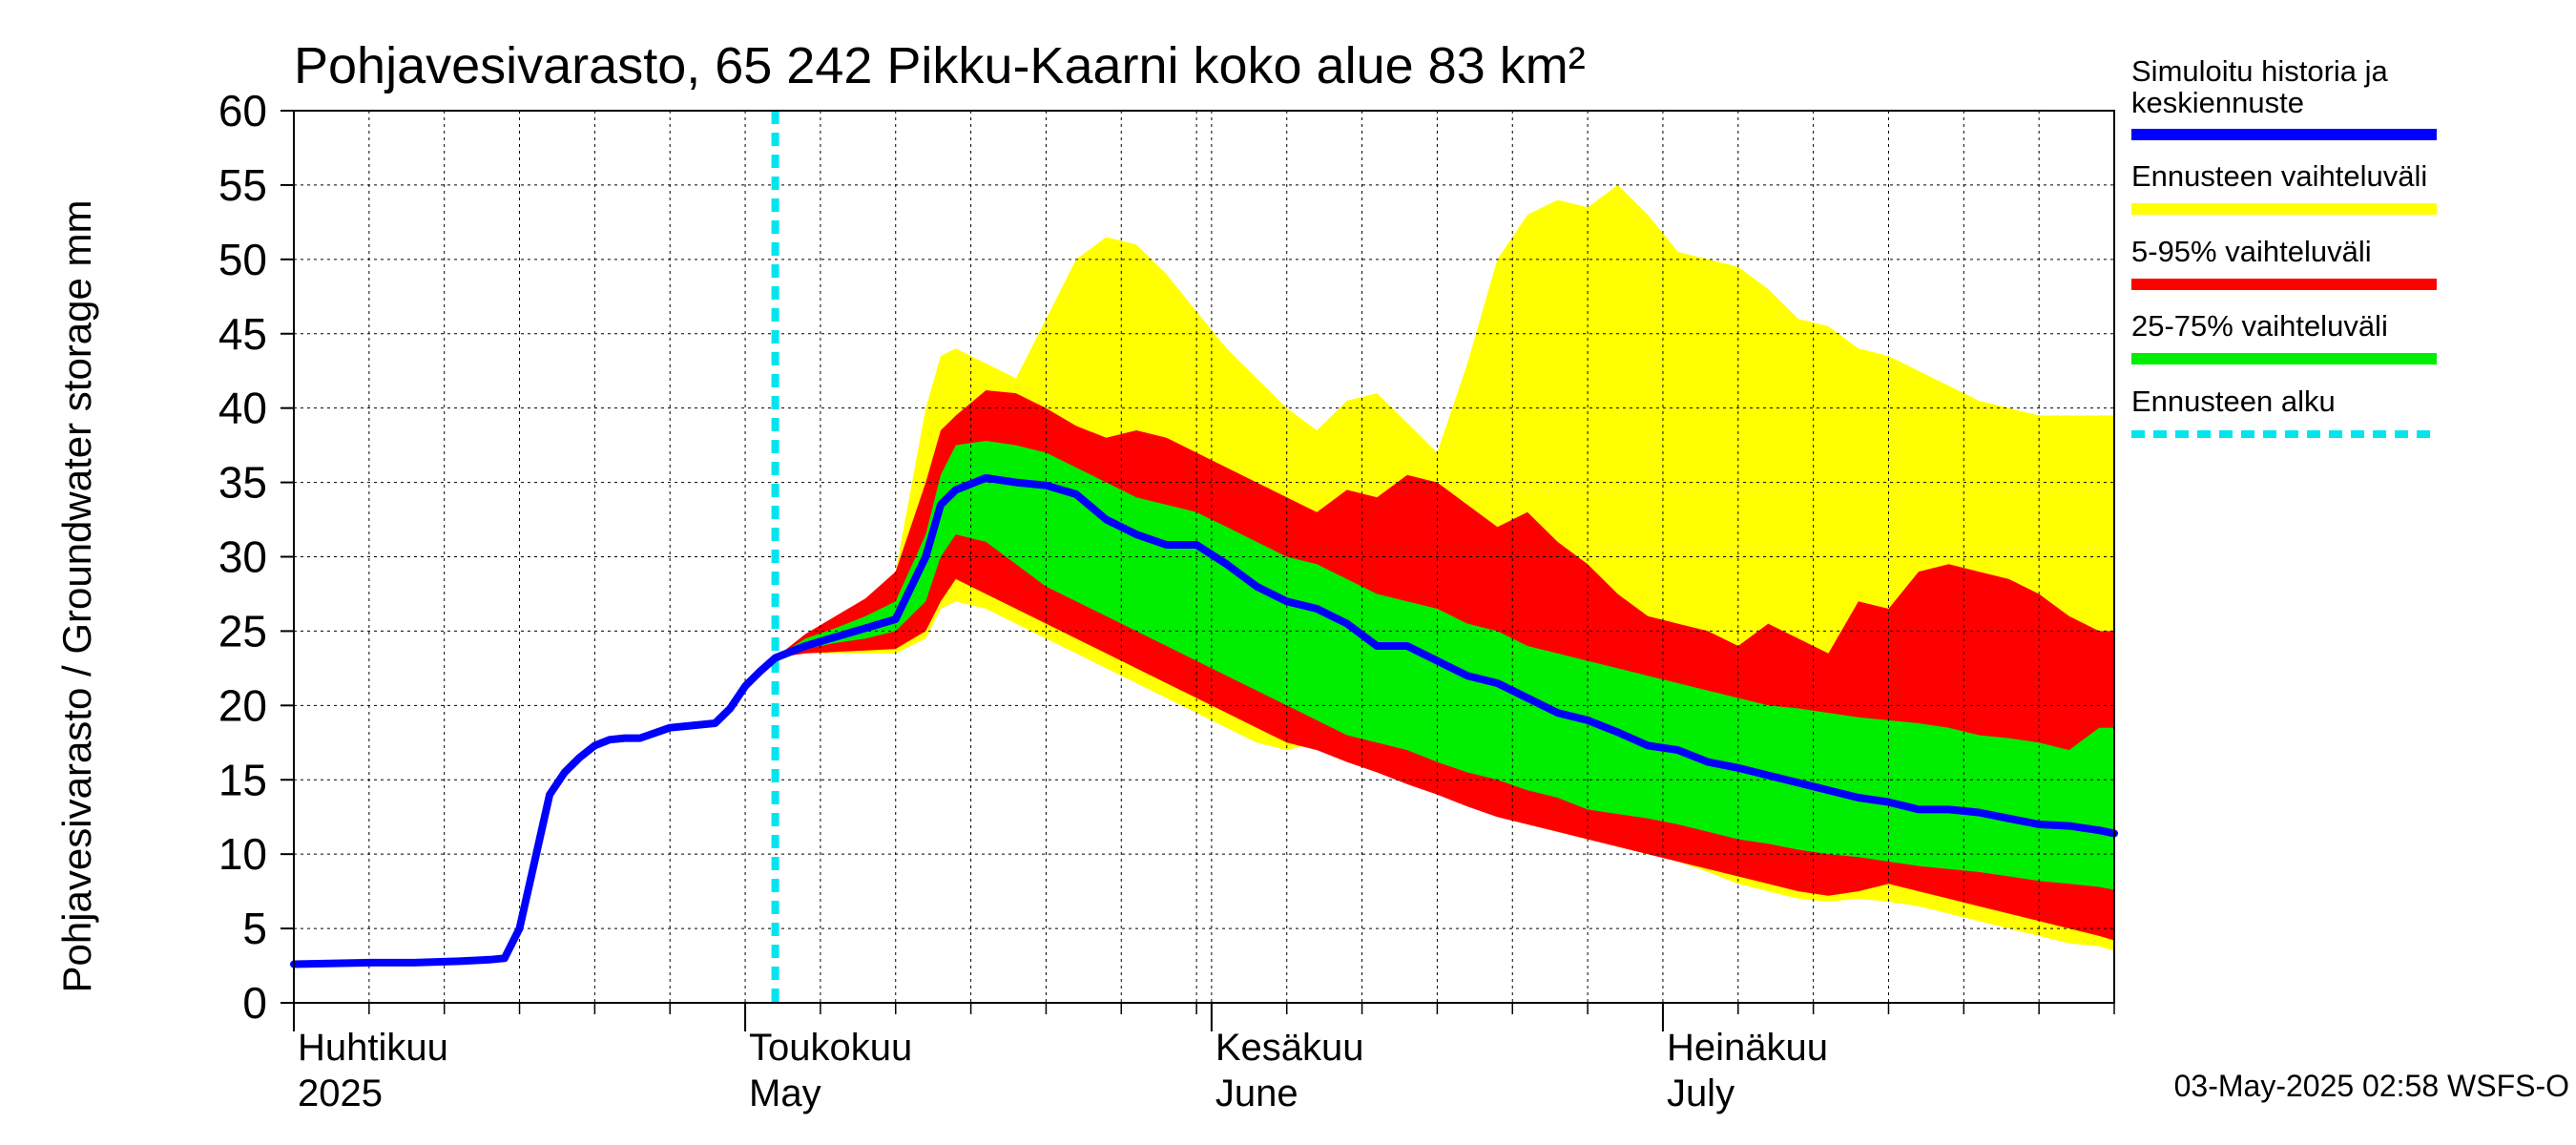  I want to click on footer-timestamp: 03-May-2025 02:58 WSFS-O, so click(2371, 1086).